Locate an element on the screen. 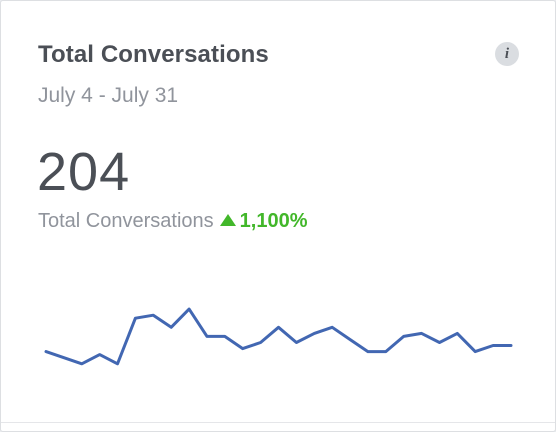 The image size is (556, 432). arrow-up-icon is located at coordinates (227, 220).